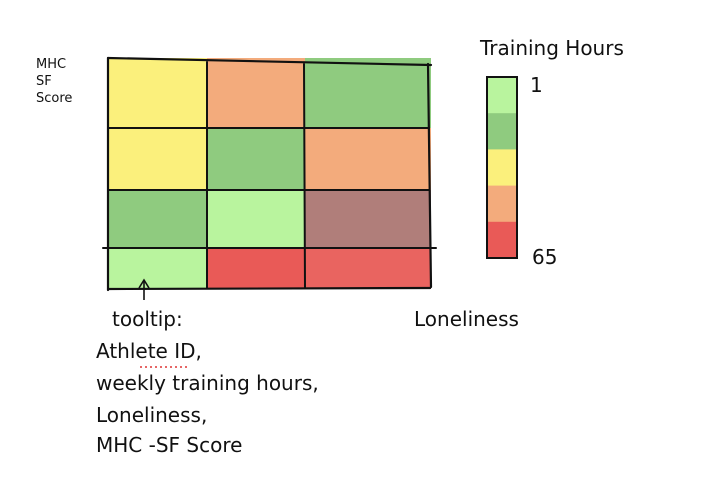  Describe the element at coordinates (551, 48) in the screenshot. I see `legend-title: Training Hours` at that location.